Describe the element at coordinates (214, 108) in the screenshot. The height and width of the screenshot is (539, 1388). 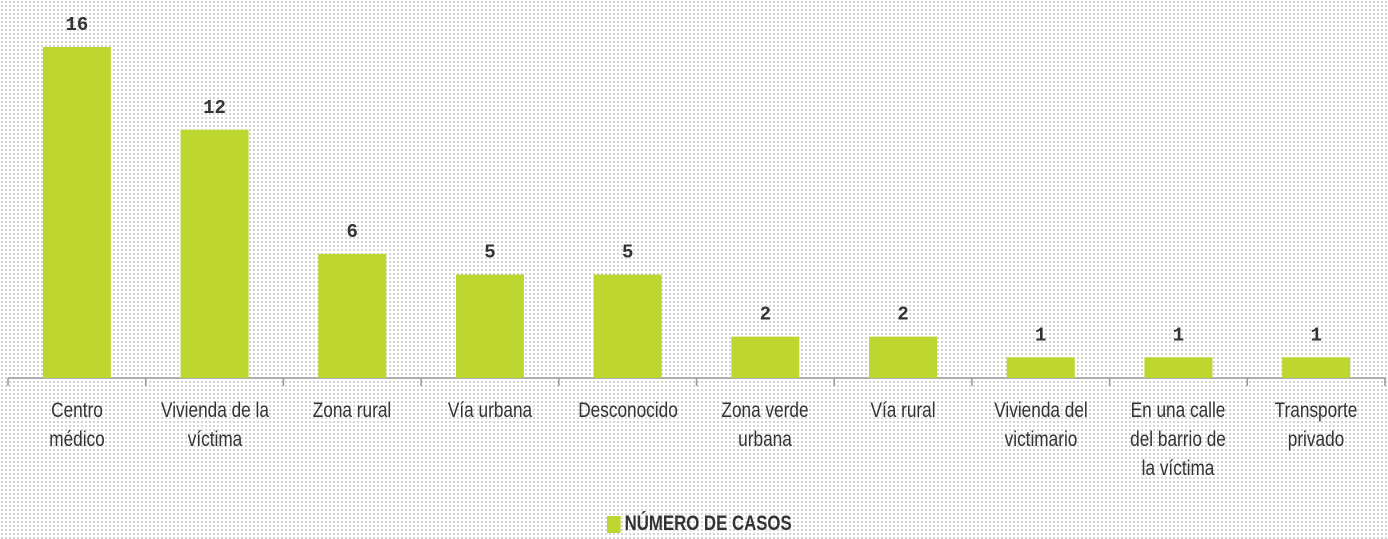
I see `value-label: 12` at that location.